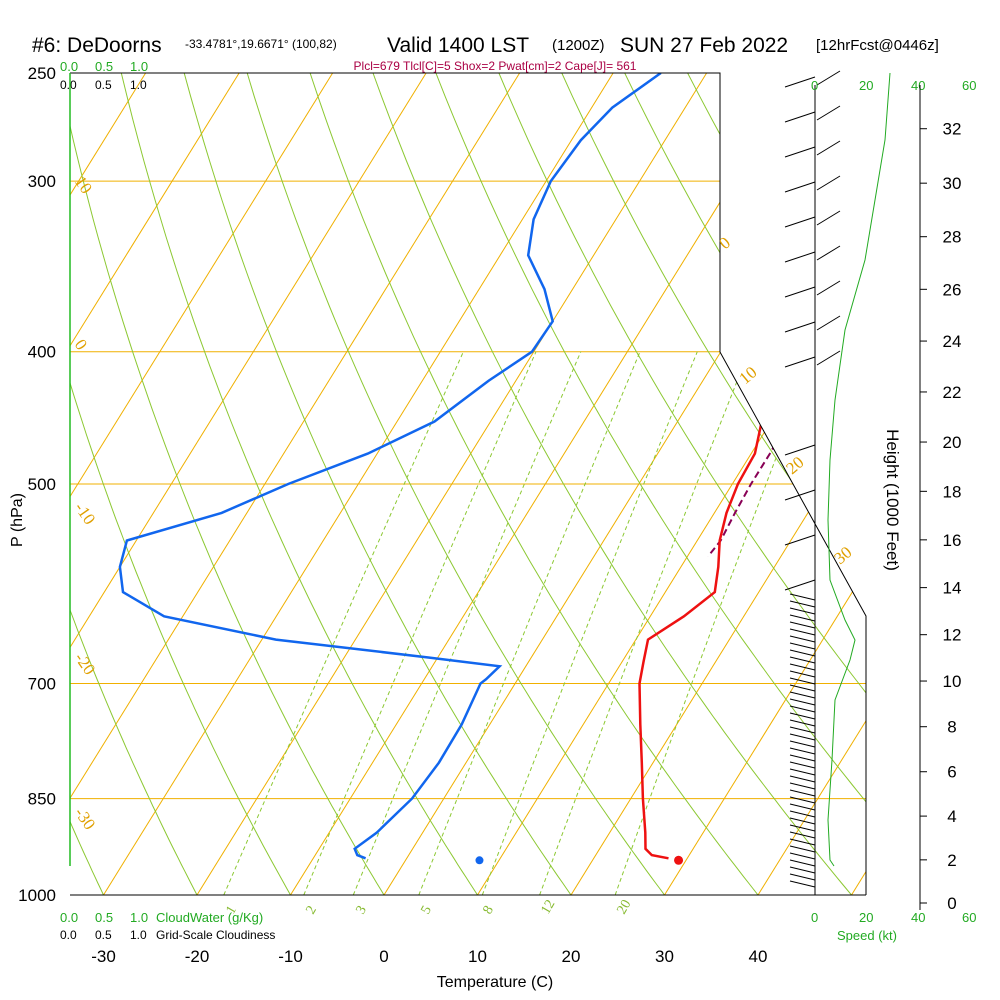 The height and width of the screenshot is (1000, 1000). I want to click on height-tick-label: 30, so click(952, 183).